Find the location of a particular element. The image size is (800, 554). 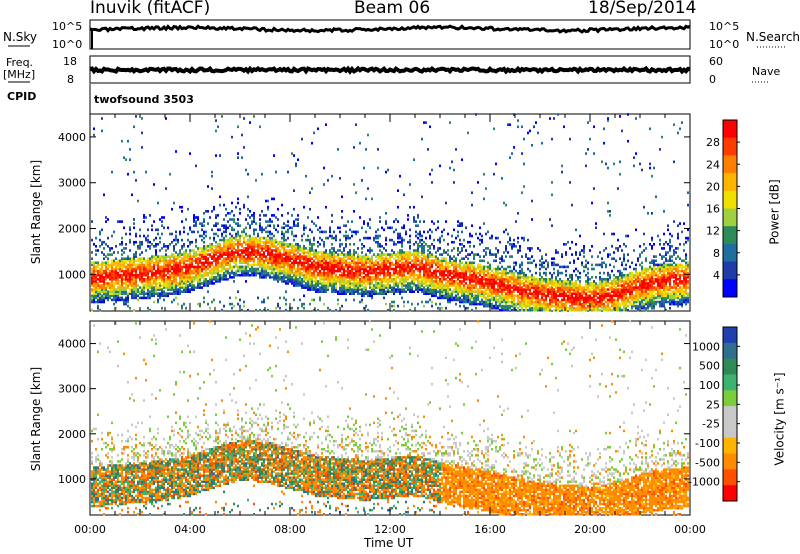

nave-tick-top: 60 is located at coordinates (716, 61).